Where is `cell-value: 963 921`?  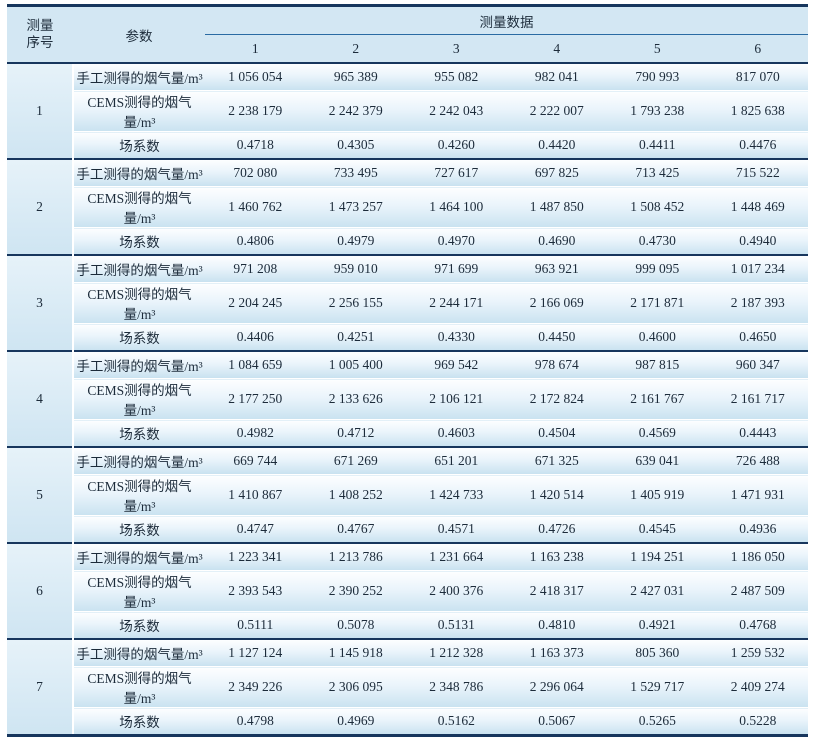
cell-value: 963 921 is located at coordinates (556, 268).